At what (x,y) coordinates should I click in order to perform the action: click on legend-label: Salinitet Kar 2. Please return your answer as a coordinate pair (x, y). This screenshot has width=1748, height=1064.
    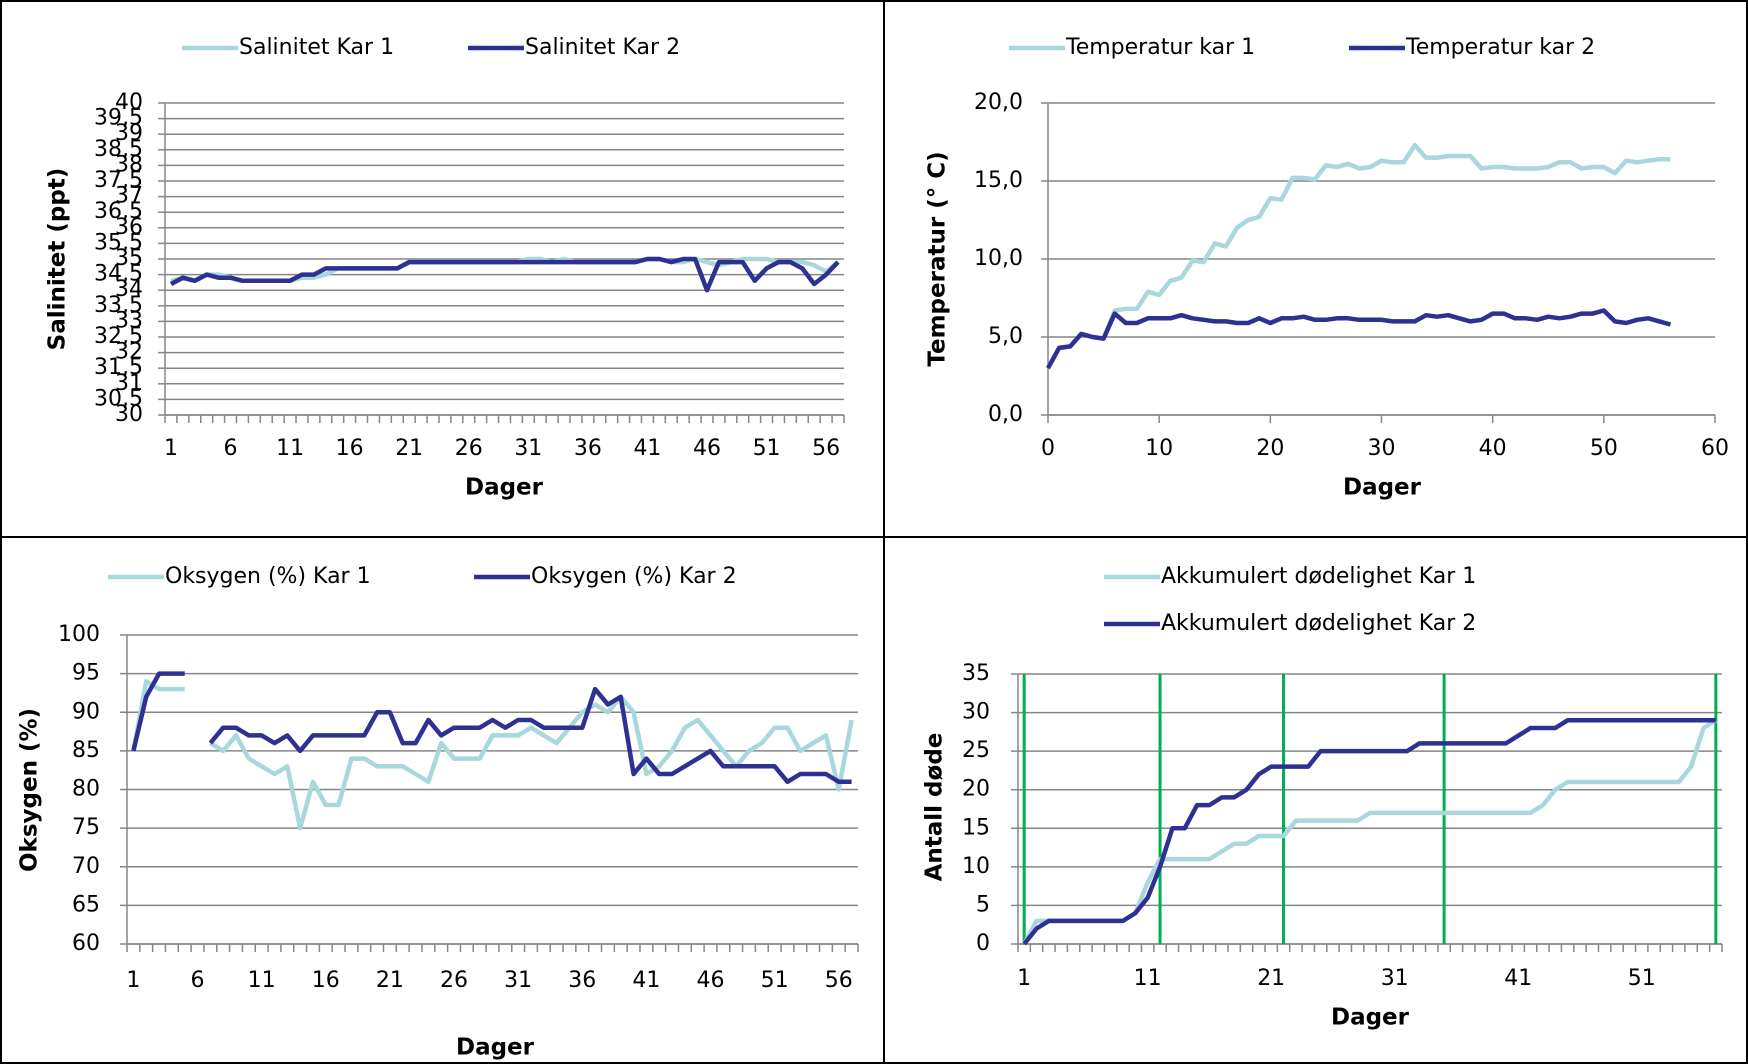
    Looking at the image, I should click on (602, 47).